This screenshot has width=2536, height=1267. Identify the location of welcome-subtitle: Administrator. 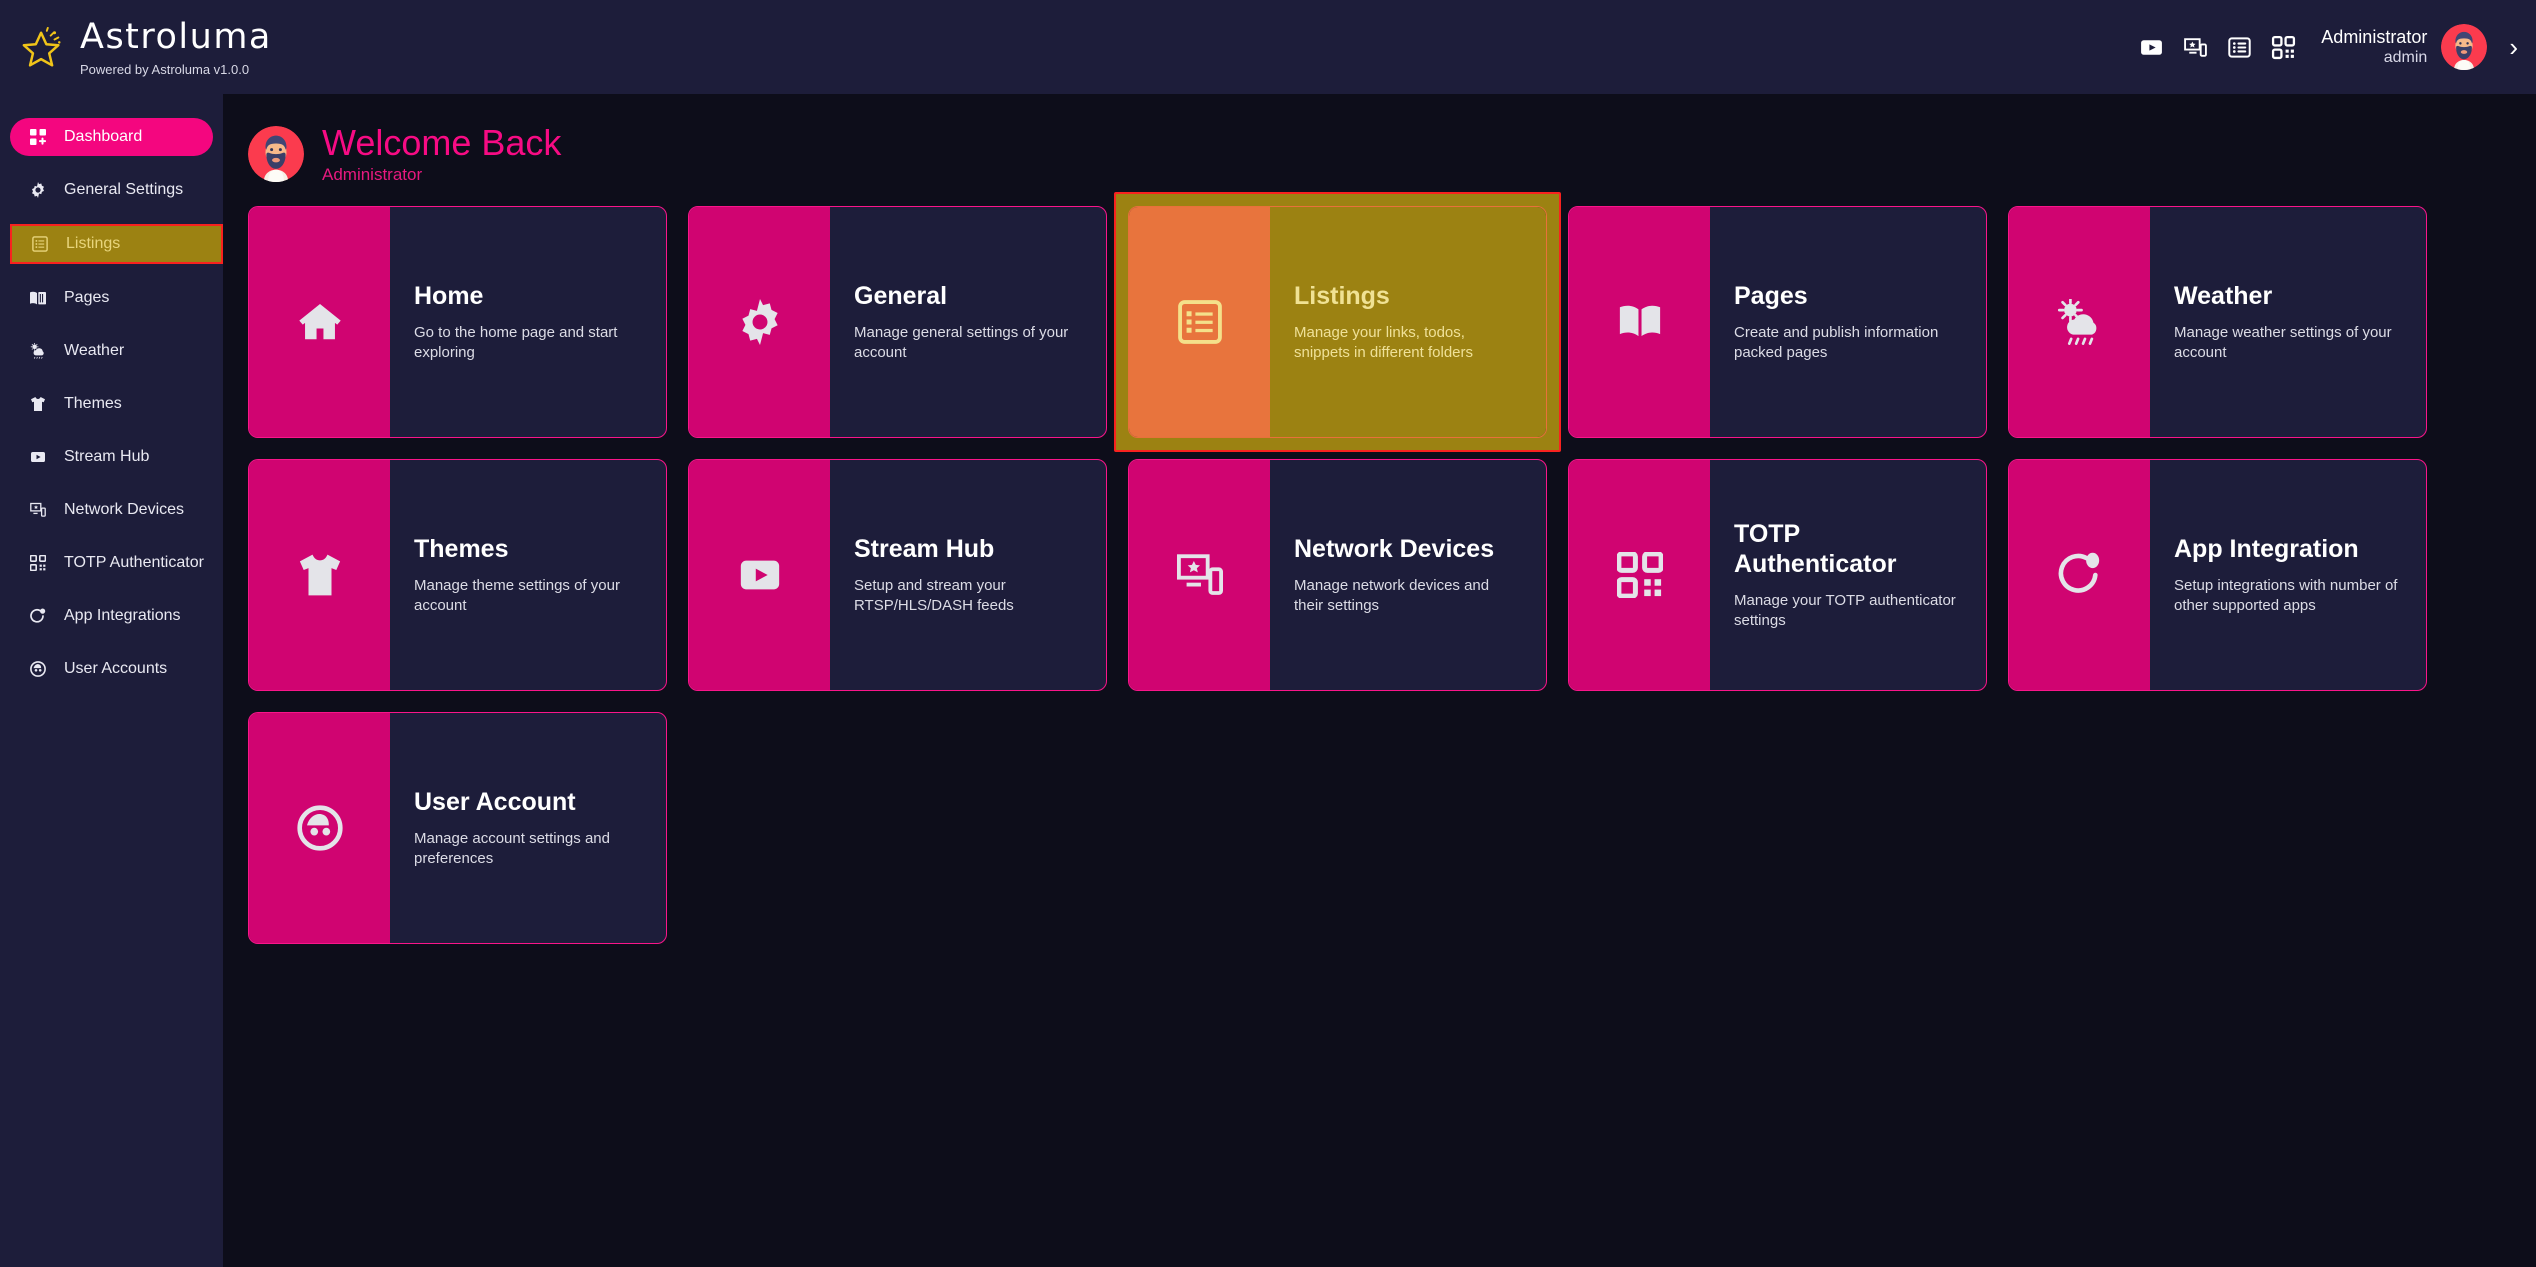
(372, 174).